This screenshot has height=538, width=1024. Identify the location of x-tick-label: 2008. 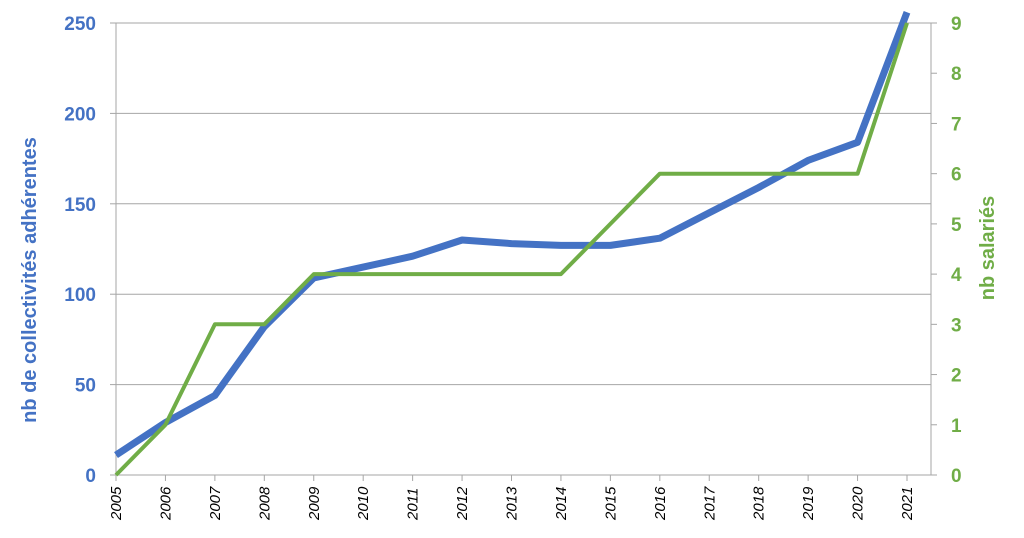
(264, 503).